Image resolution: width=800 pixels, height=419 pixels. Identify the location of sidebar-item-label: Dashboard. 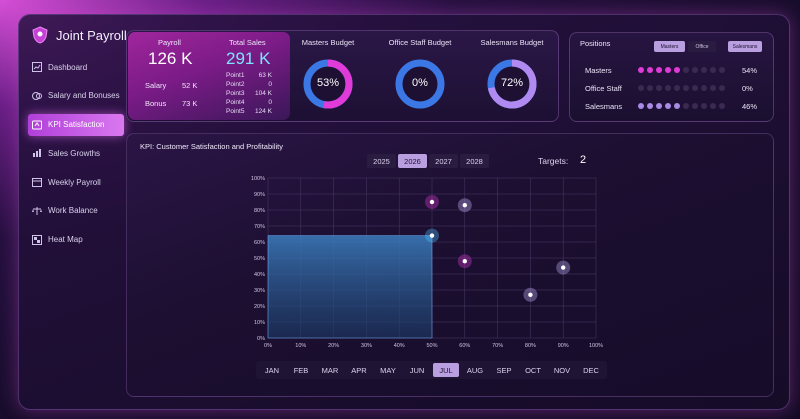
(68, 67).